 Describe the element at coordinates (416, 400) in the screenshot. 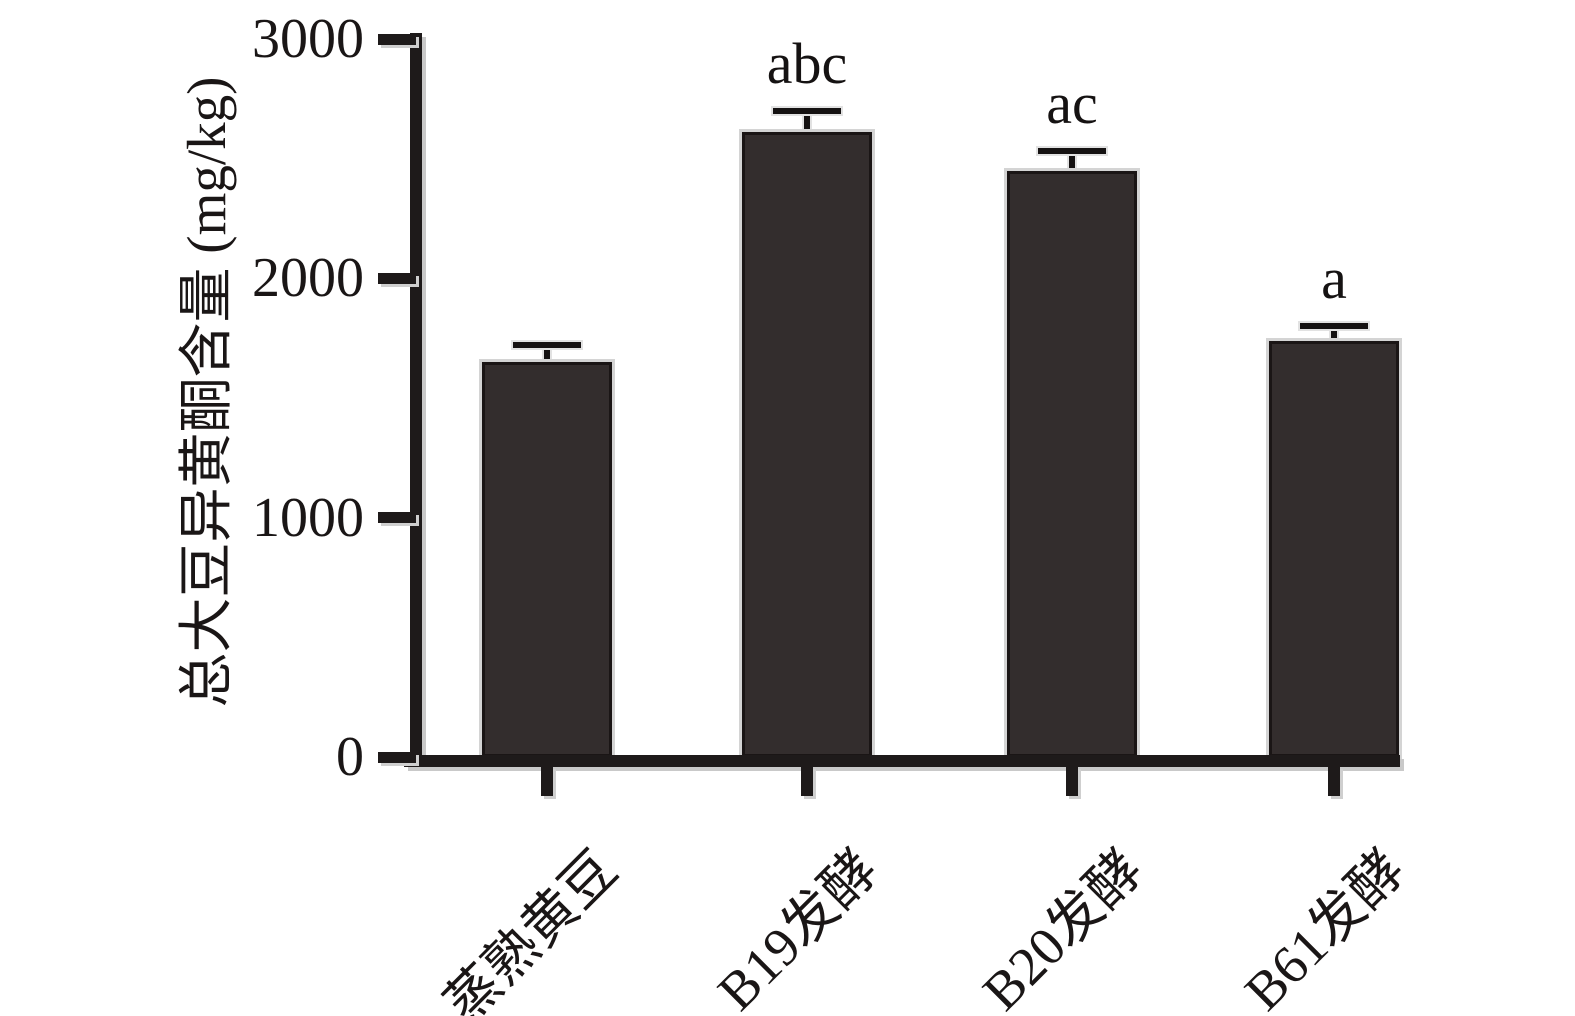

I see `y-axis-line` at that location.